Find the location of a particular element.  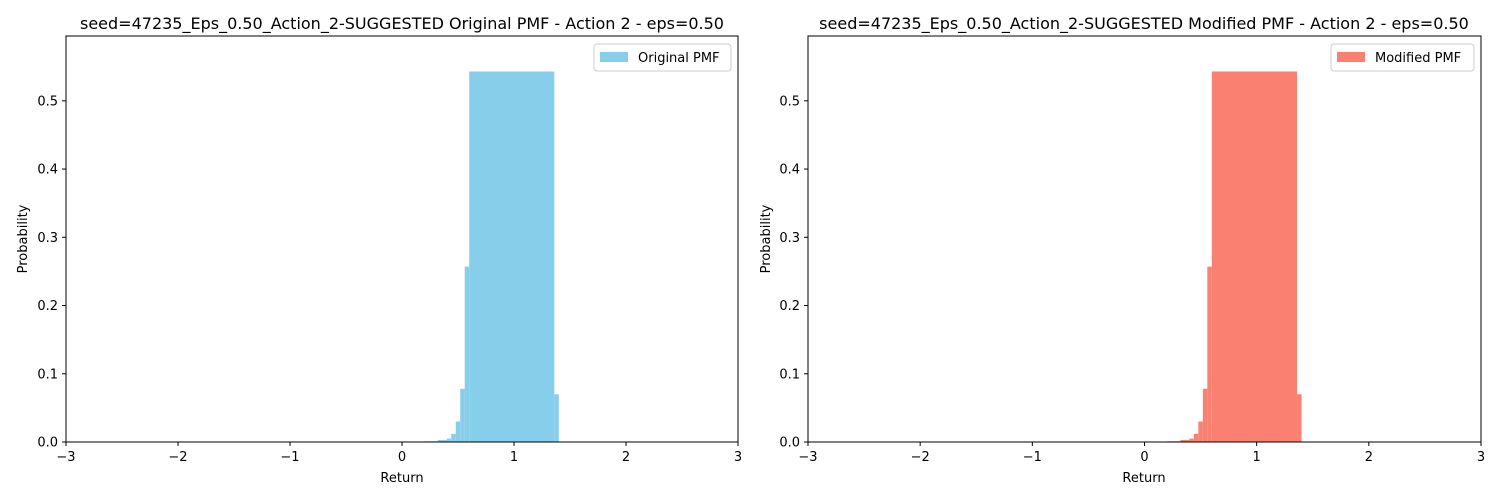

legend: Original PMF is located at coordinates (662, 57).